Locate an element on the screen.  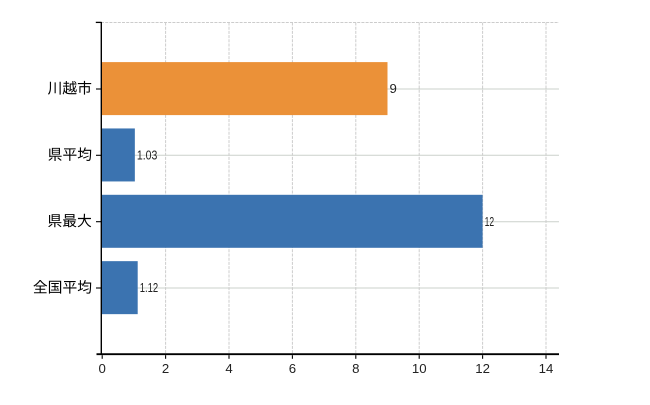
svg-text: 4 is located at coordinates (228, 368).